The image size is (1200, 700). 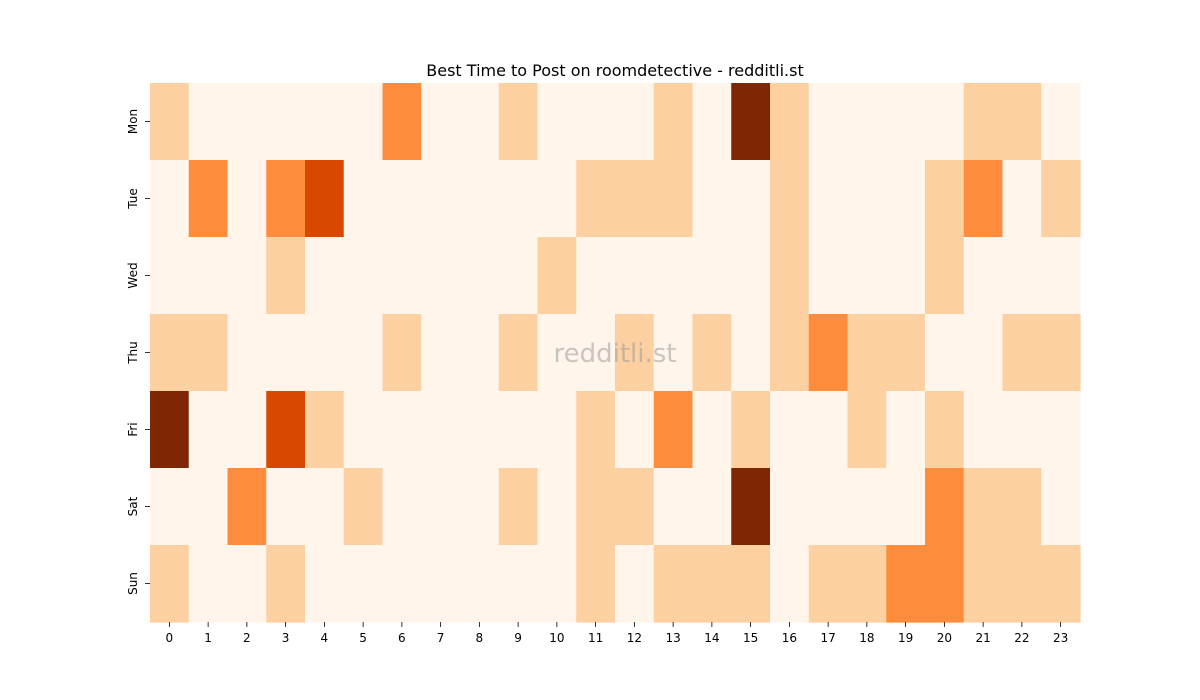 I want to click on y-tick-label: Thu, so click(x=133, y=353).